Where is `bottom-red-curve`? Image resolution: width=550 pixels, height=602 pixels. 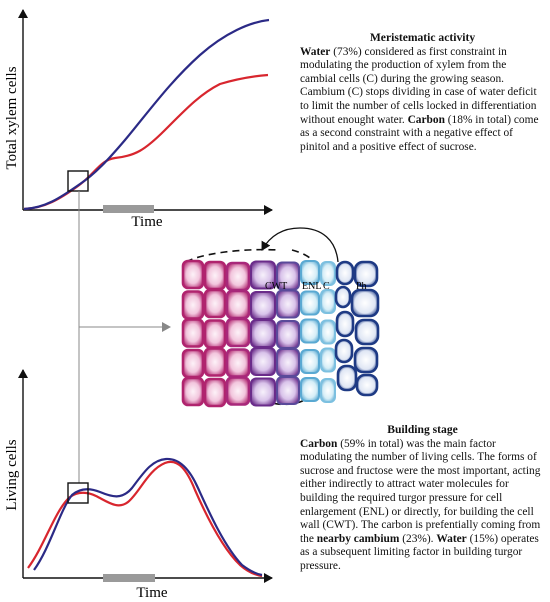
bottom-red-curve is located at coordinates (145, 519).